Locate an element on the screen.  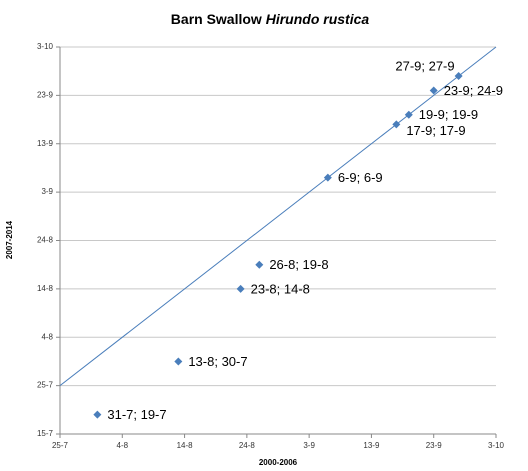
y-tick-label: 23-9 is located at coordinates (45, 94).